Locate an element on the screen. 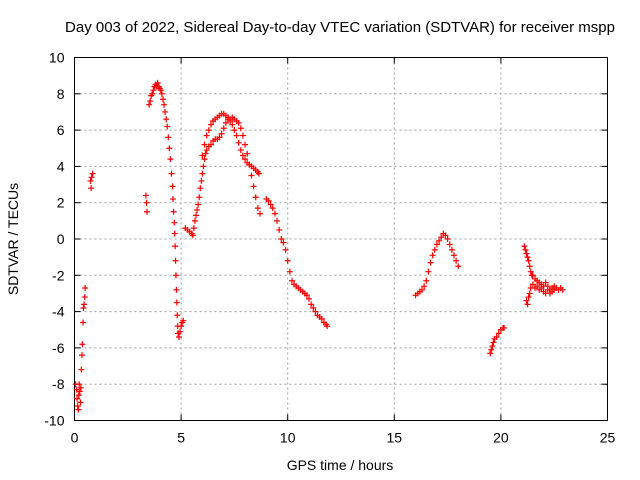 This screenshot has height=480, width=640. y-tick-label: 0 is located at coordinates (61, 239).